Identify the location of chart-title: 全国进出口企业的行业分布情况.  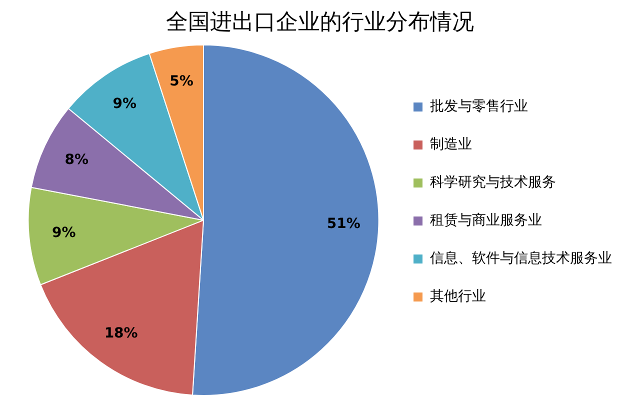
(320, 22).